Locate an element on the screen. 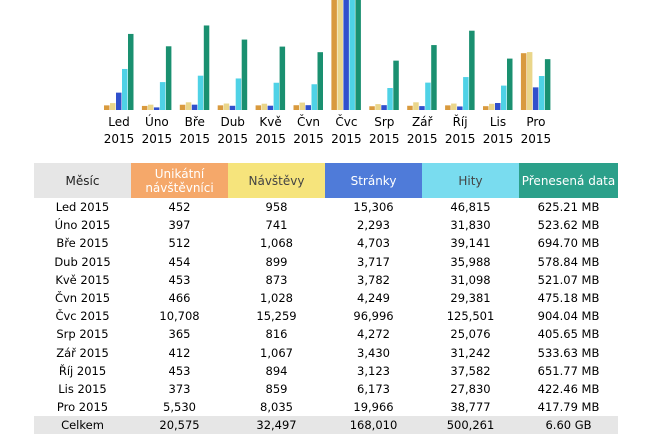 The image size is (668, 440). cell-bandwidth: 405.65 MB is located at coordinates (568, 334).